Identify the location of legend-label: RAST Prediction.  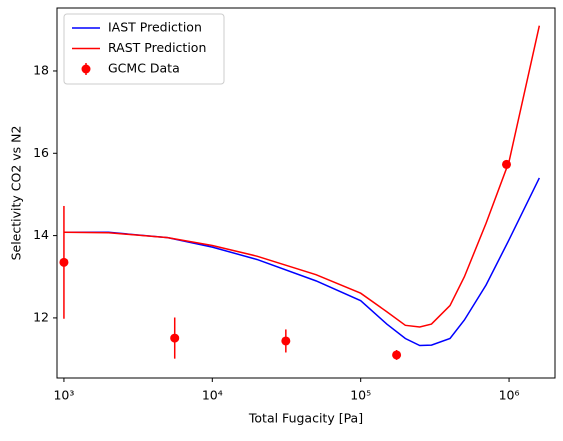
(157, 47).